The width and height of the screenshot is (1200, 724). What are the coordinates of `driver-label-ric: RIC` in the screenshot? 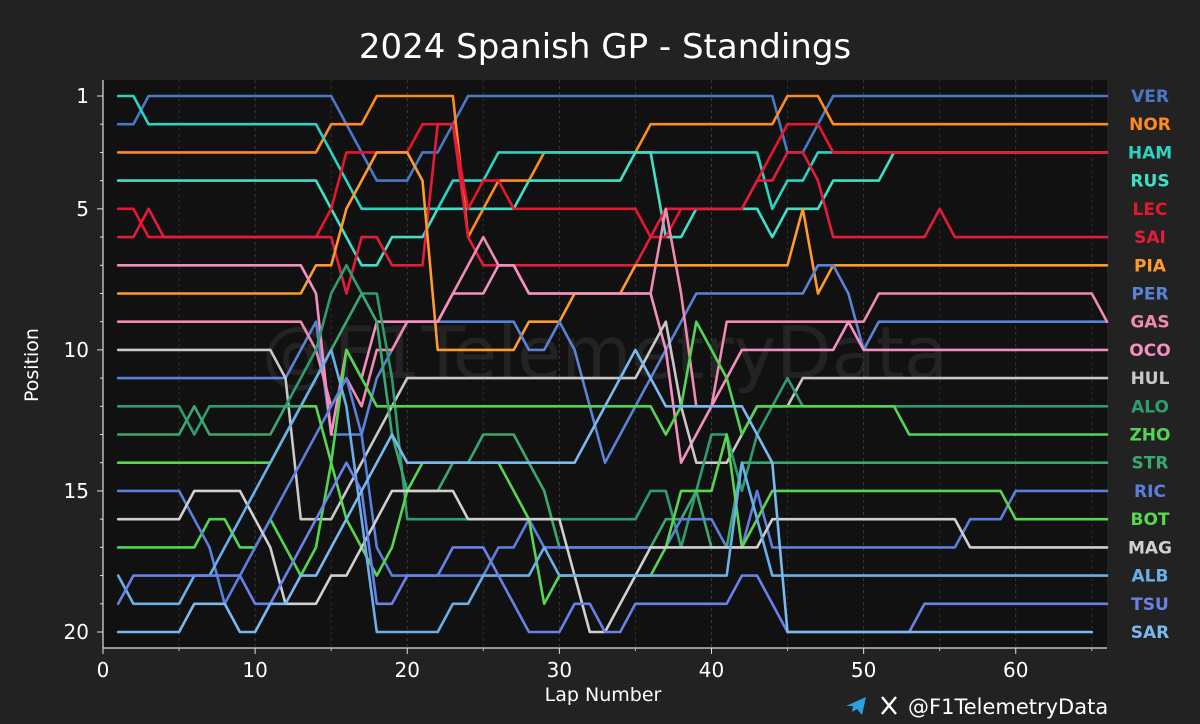 It's located at (1150, 492).